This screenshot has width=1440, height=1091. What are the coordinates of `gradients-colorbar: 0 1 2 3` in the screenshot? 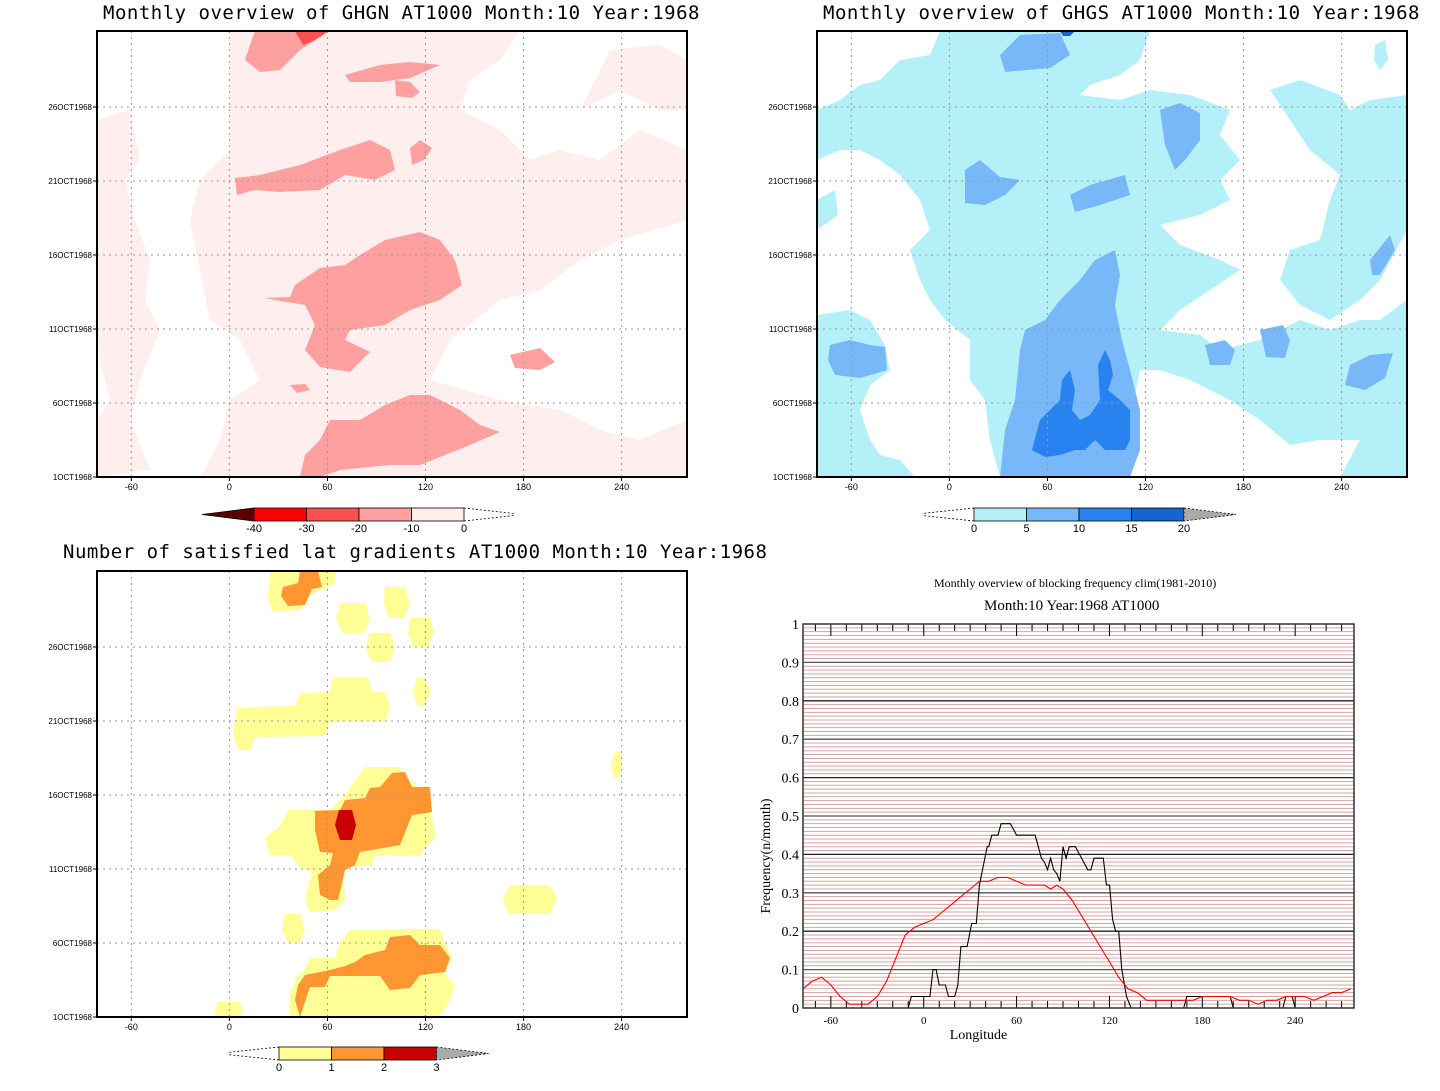 It's located at (357, 1060).